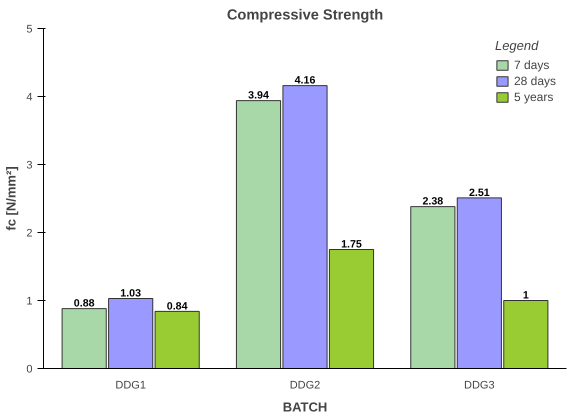 The width and height of the screenshot is (571, 417). Describe the element at coordinates (29, 166) in the screenshot. I see `y-tick-label: 3` at that location.